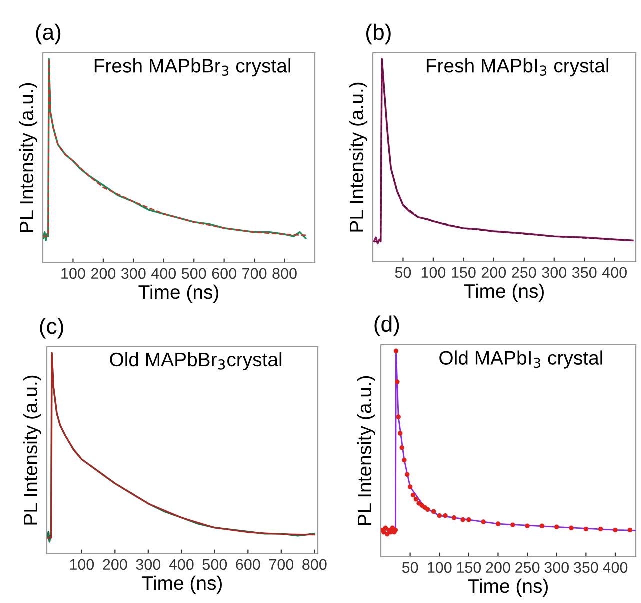 This screenshot has width=641, height=603. I want to click on chart-title: Fresh MAPbI$_{3}$ crystal, so click(517, 67).